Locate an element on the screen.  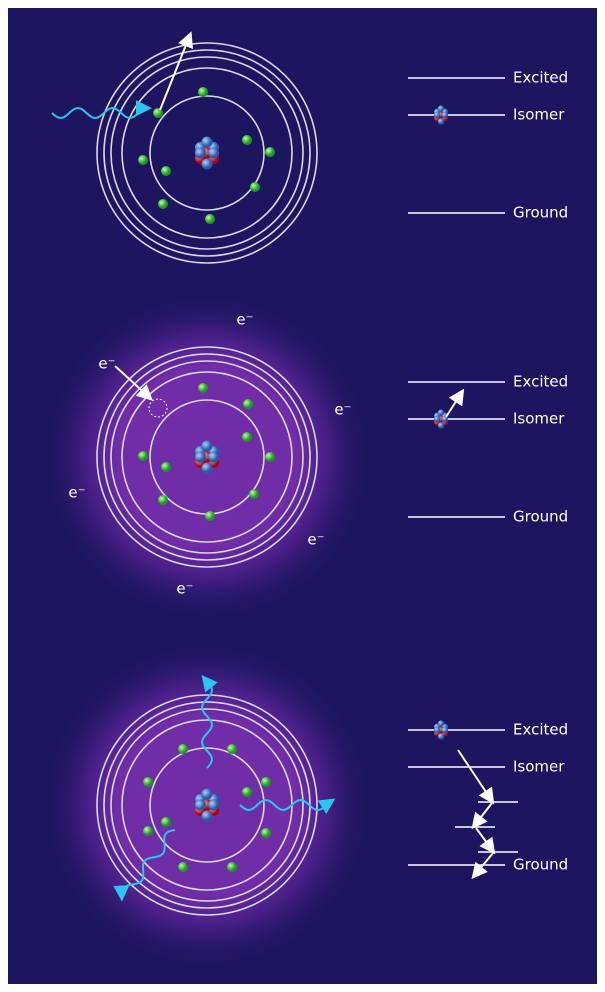
ejected-arrow is located at coordinates (176, 71).